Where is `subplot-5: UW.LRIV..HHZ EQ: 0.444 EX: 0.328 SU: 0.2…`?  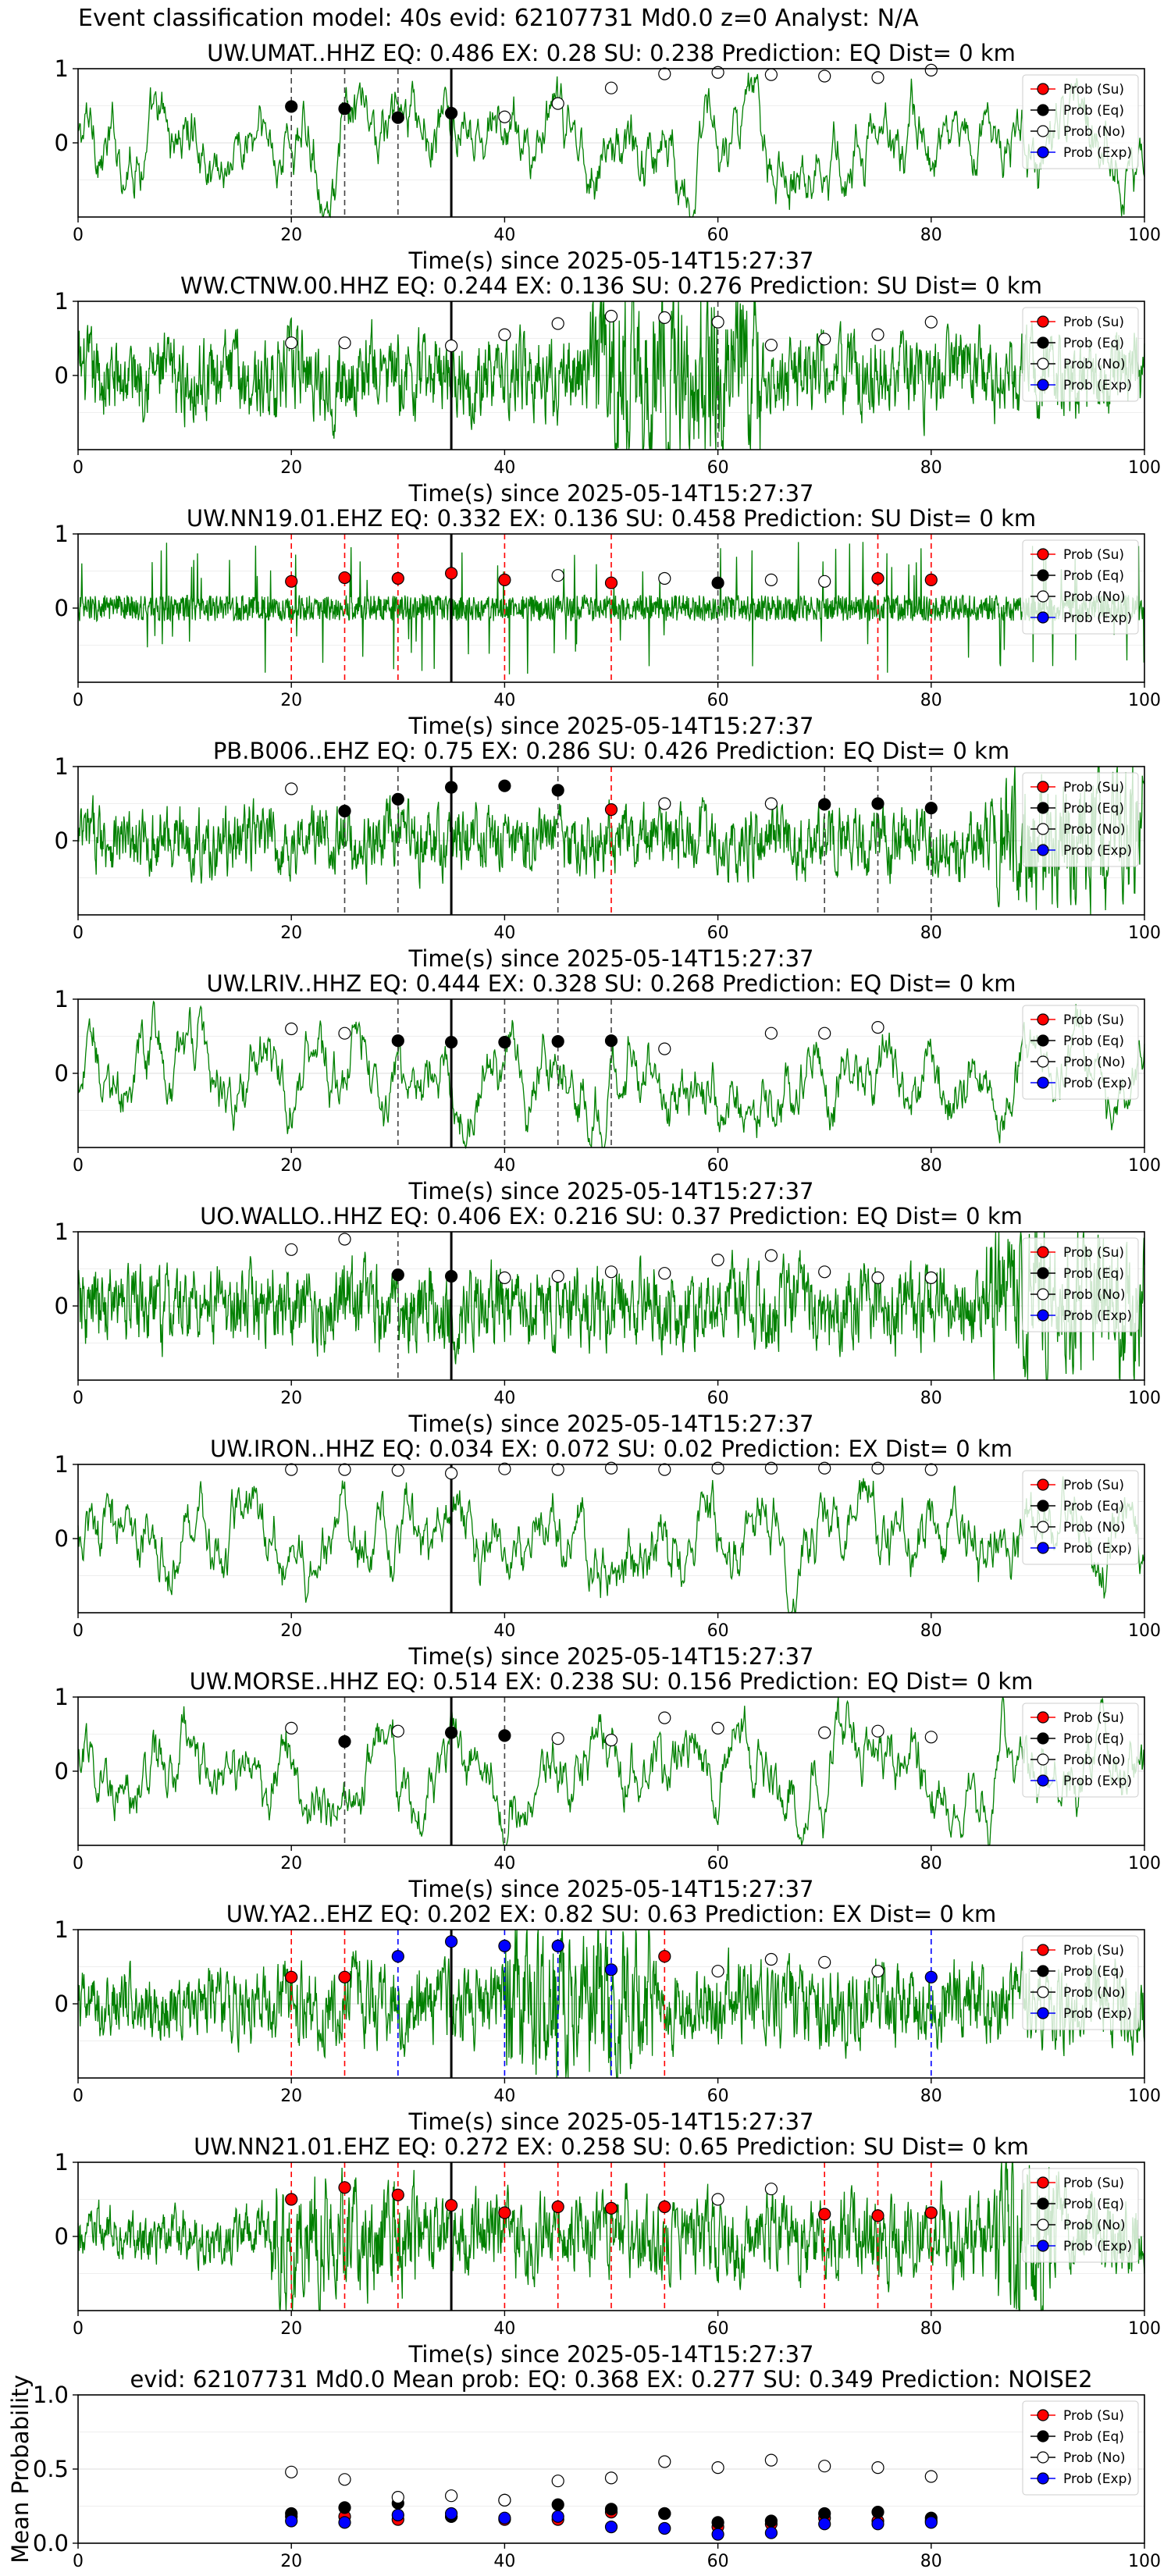 subplot-5: UW.LRIV..HHZ EQ: 0.444 EX: 0.328 SU: 0.2… is located at coordinates (608, 1087).